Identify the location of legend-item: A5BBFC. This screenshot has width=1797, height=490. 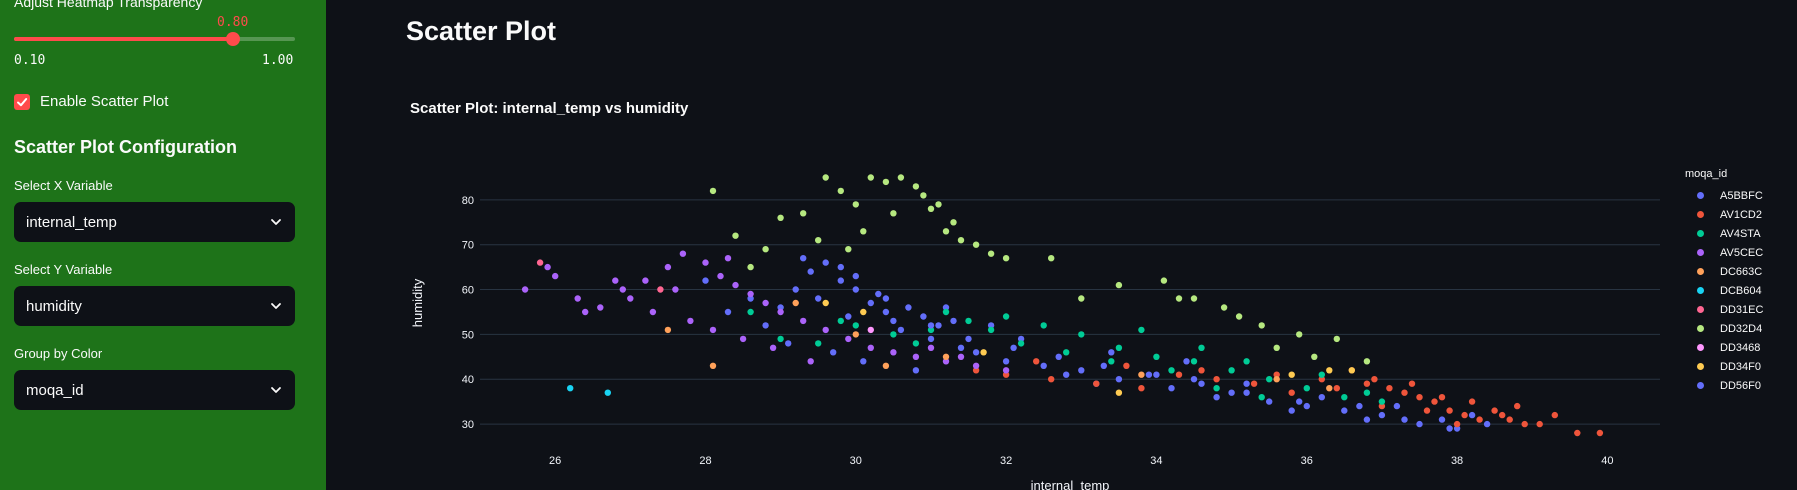
(1740, 195).